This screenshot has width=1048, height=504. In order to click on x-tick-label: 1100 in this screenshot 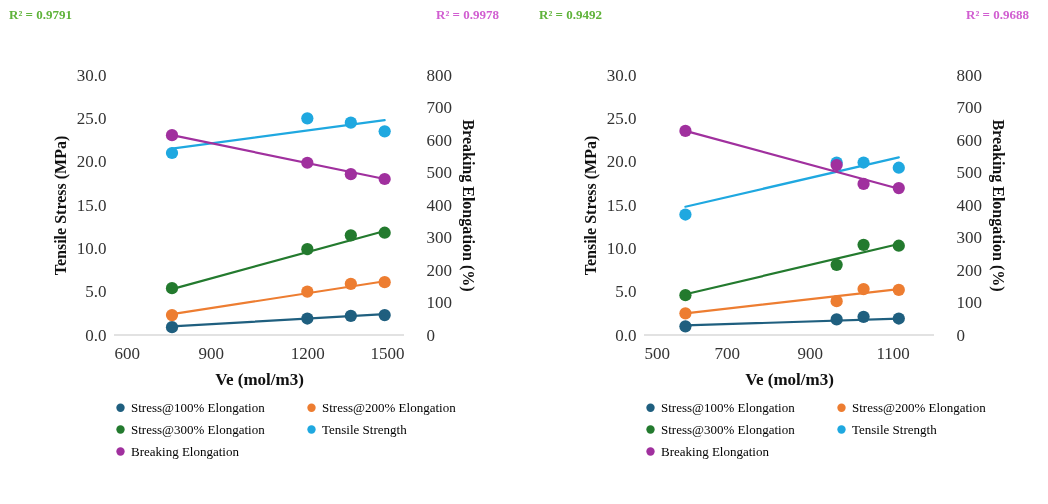, I will do `click(893, 353)`.